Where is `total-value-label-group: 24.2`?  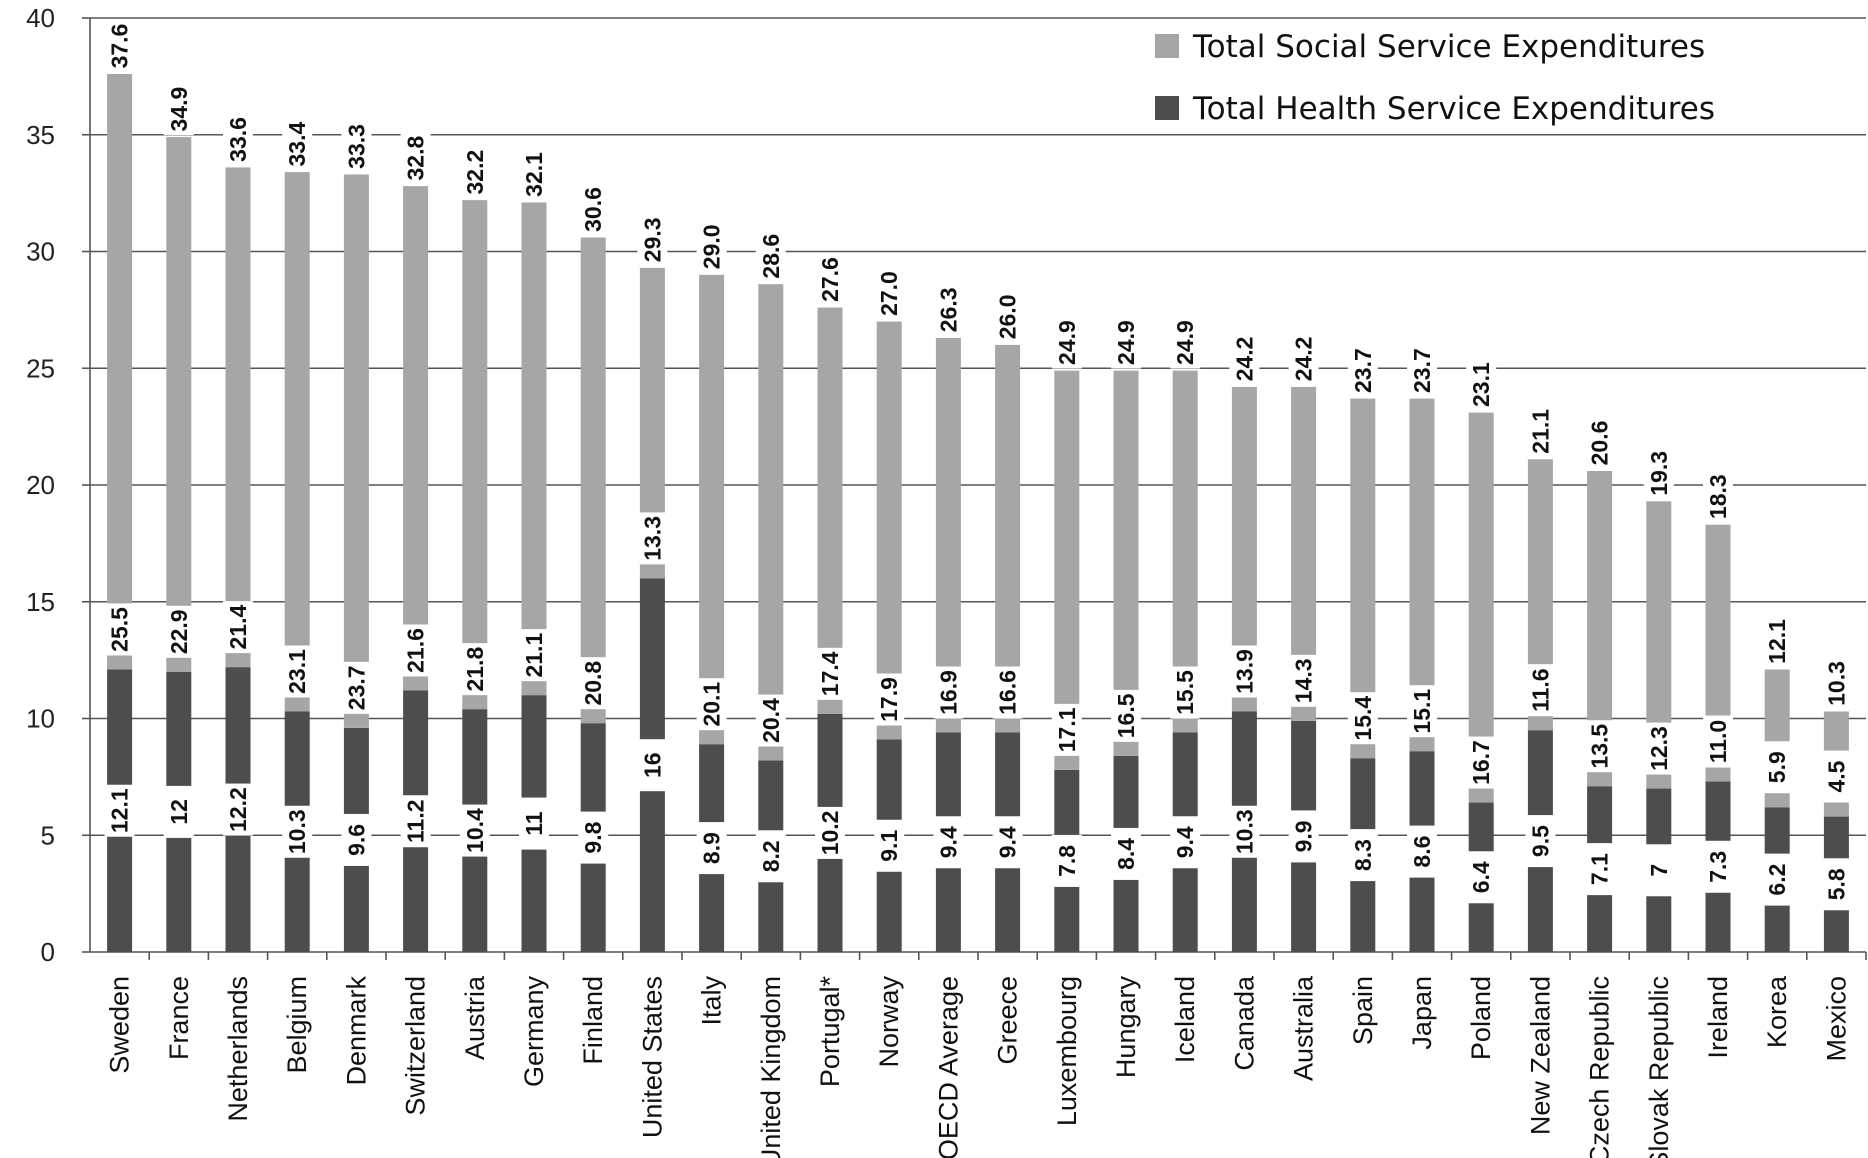
total-value-label-group: 24.2 is located at coordinates (1303, 358).